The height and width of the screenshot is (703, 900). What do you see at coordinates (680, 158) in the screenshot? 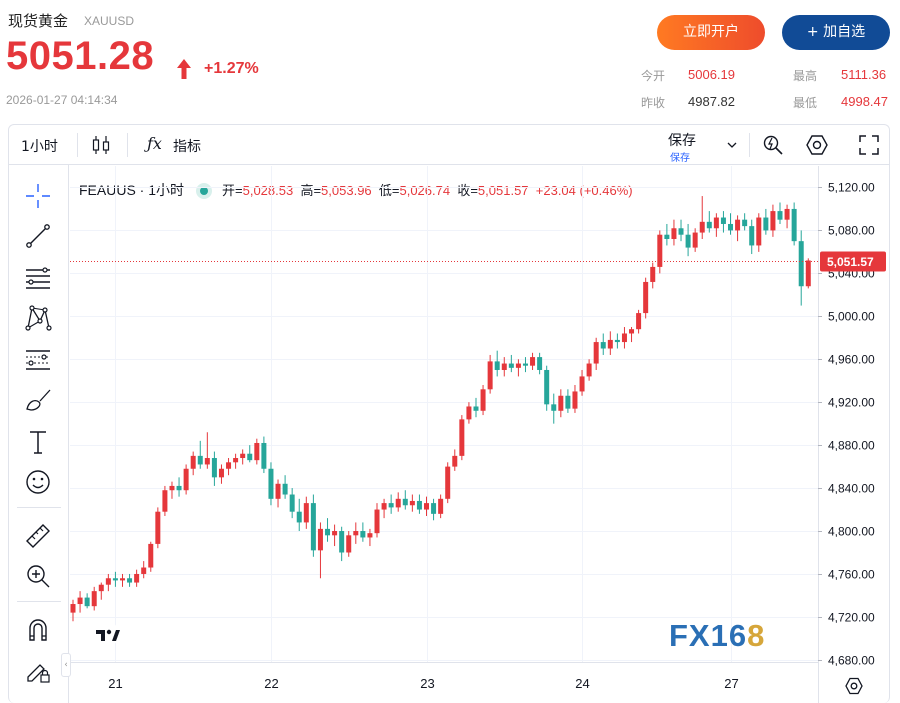
I see `save-sublabel: 保存` at bounding box center [680, 158].